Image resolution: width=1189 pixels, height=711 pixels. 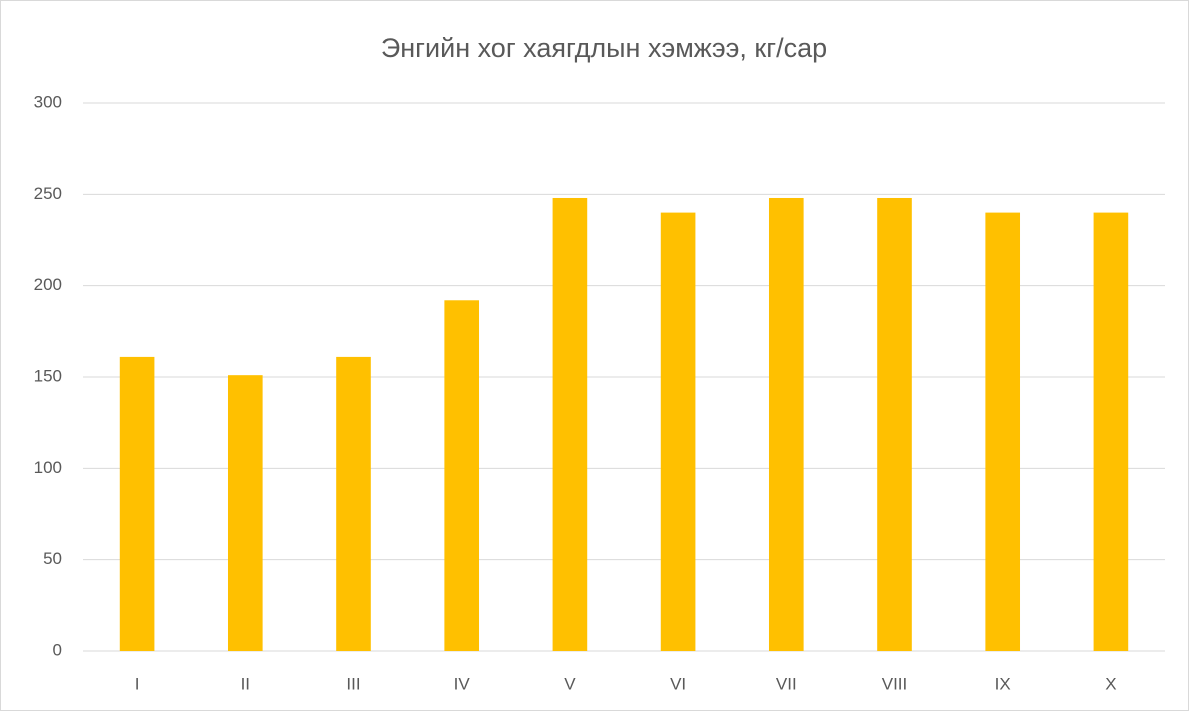 I want to click on y-tick-label: 150, so click(x=48, y=375).